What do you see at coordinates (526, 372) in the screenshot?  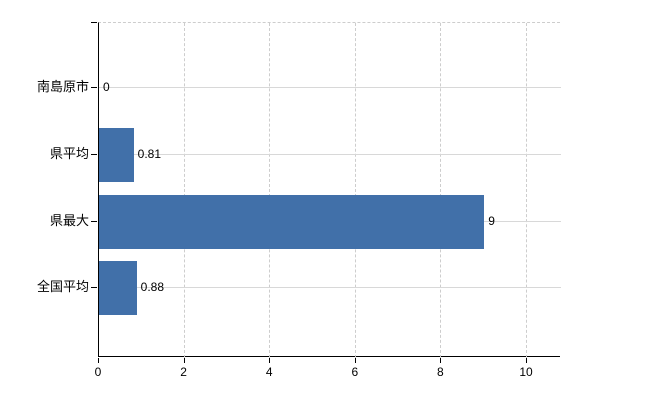 I see `x-axis-tick-label: 10` at bounding box center [526, 372].